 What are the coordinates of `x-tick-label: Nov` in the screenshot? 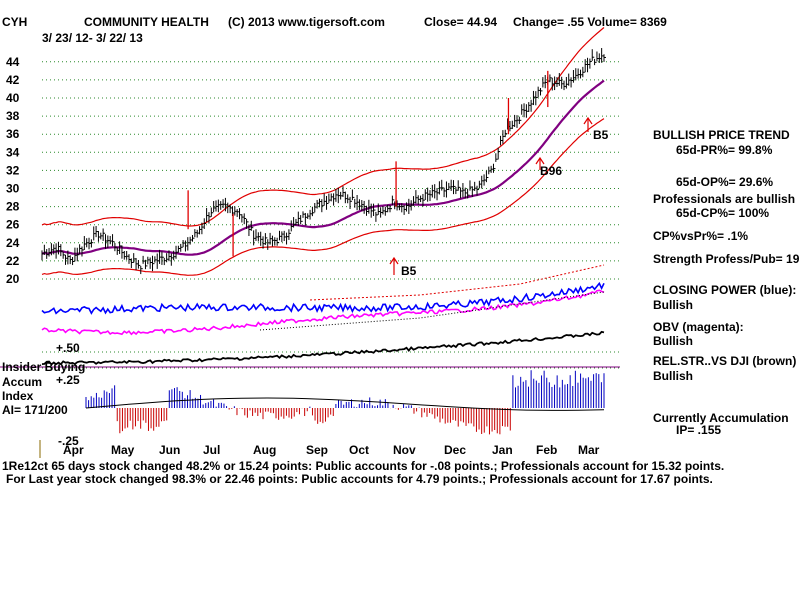 It's located at (404, 450).